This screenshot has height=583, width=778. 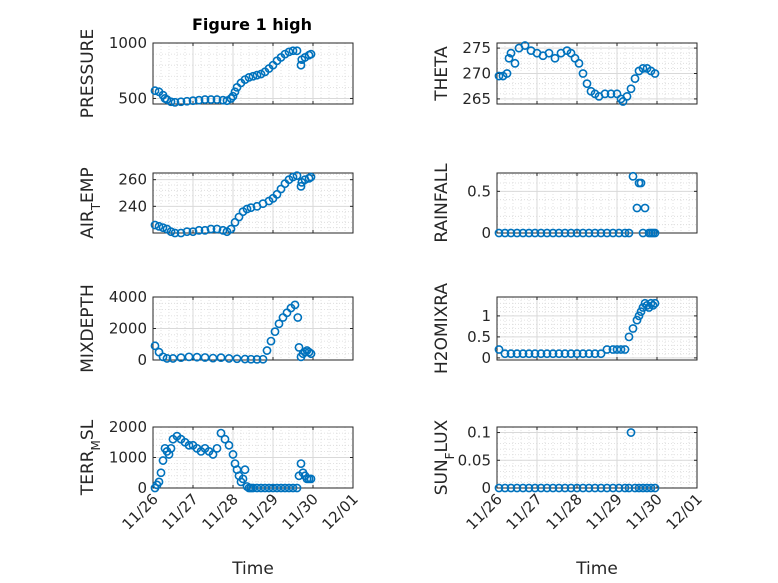 I want to click on figure-title: Figure 1 high, so click(x=252, y=24).